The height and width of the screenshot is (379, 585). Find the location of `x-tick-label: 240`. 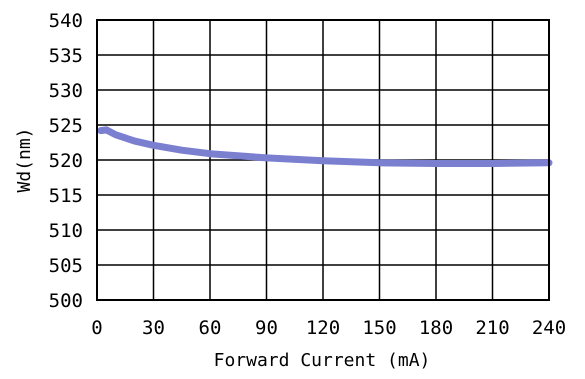

x-tick-label: 240 is located at coordinates (549, 328).